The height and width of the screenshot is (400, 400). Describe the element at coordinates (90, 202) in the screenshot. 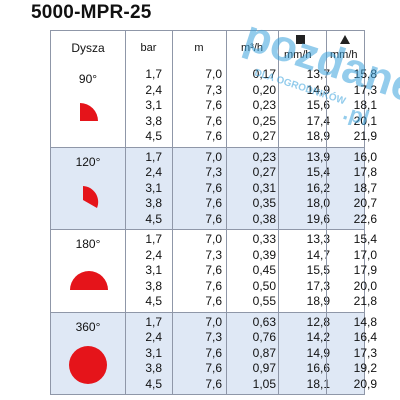

I see `third-circle-icon` at that location.